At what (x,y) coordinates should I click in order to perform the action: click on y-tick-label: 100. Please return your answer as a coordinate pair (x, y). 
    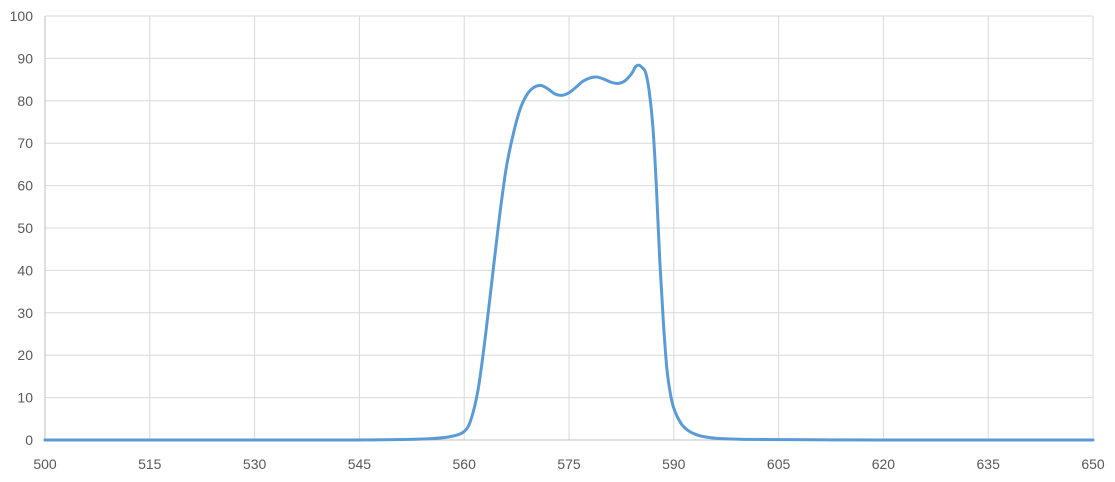
    Looking at the image, I should click on (22, 16).